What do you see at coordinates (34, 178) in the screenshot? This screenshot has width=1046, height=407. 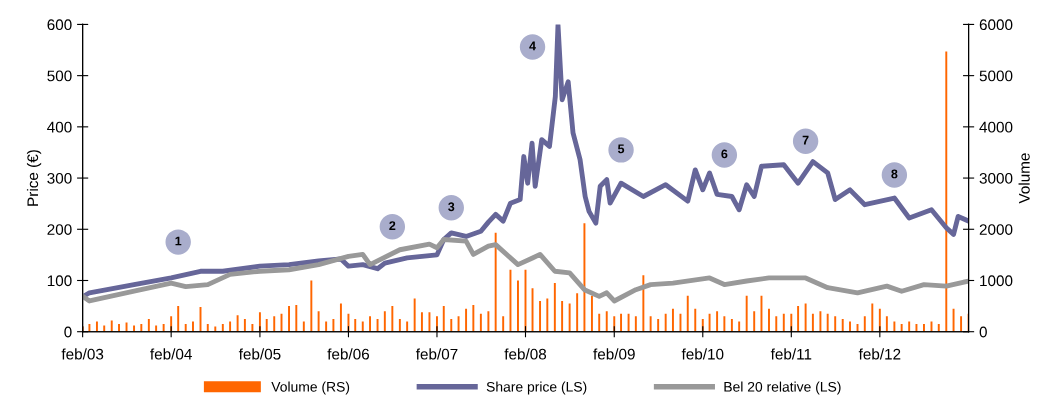 I see `y-axis-title: Price (€)` at bounding box center [34, 178].